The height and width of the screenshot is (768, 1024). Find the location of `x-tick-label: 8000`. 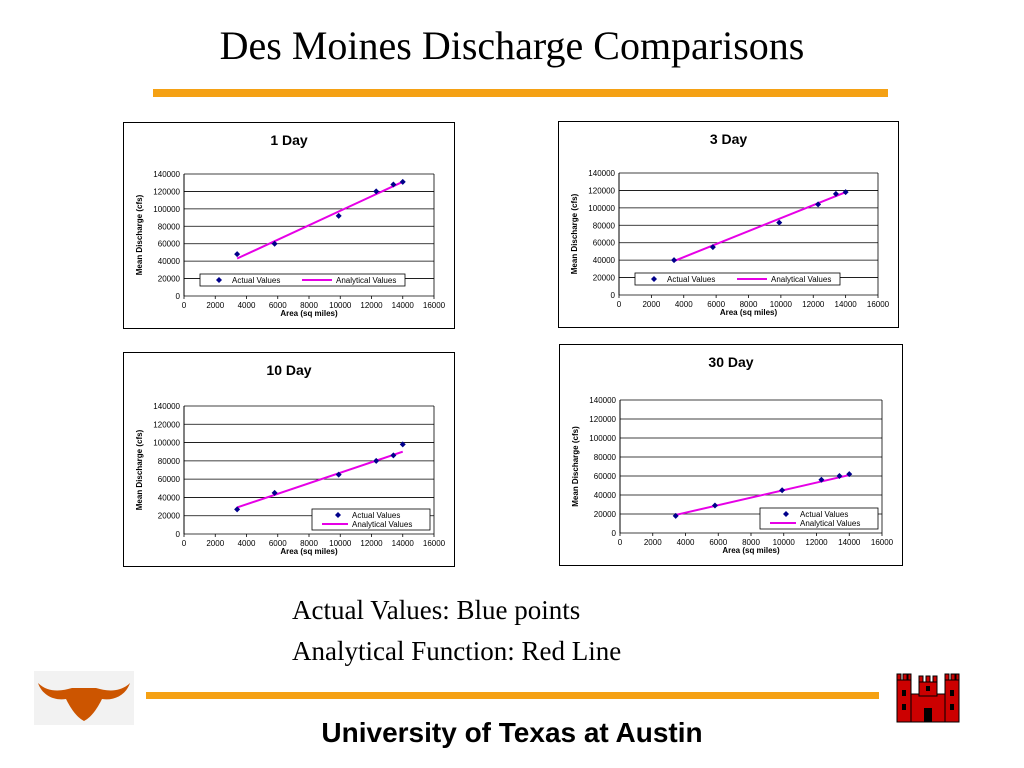

x-tick-label: 8000 is located at coordinates (309, 543).